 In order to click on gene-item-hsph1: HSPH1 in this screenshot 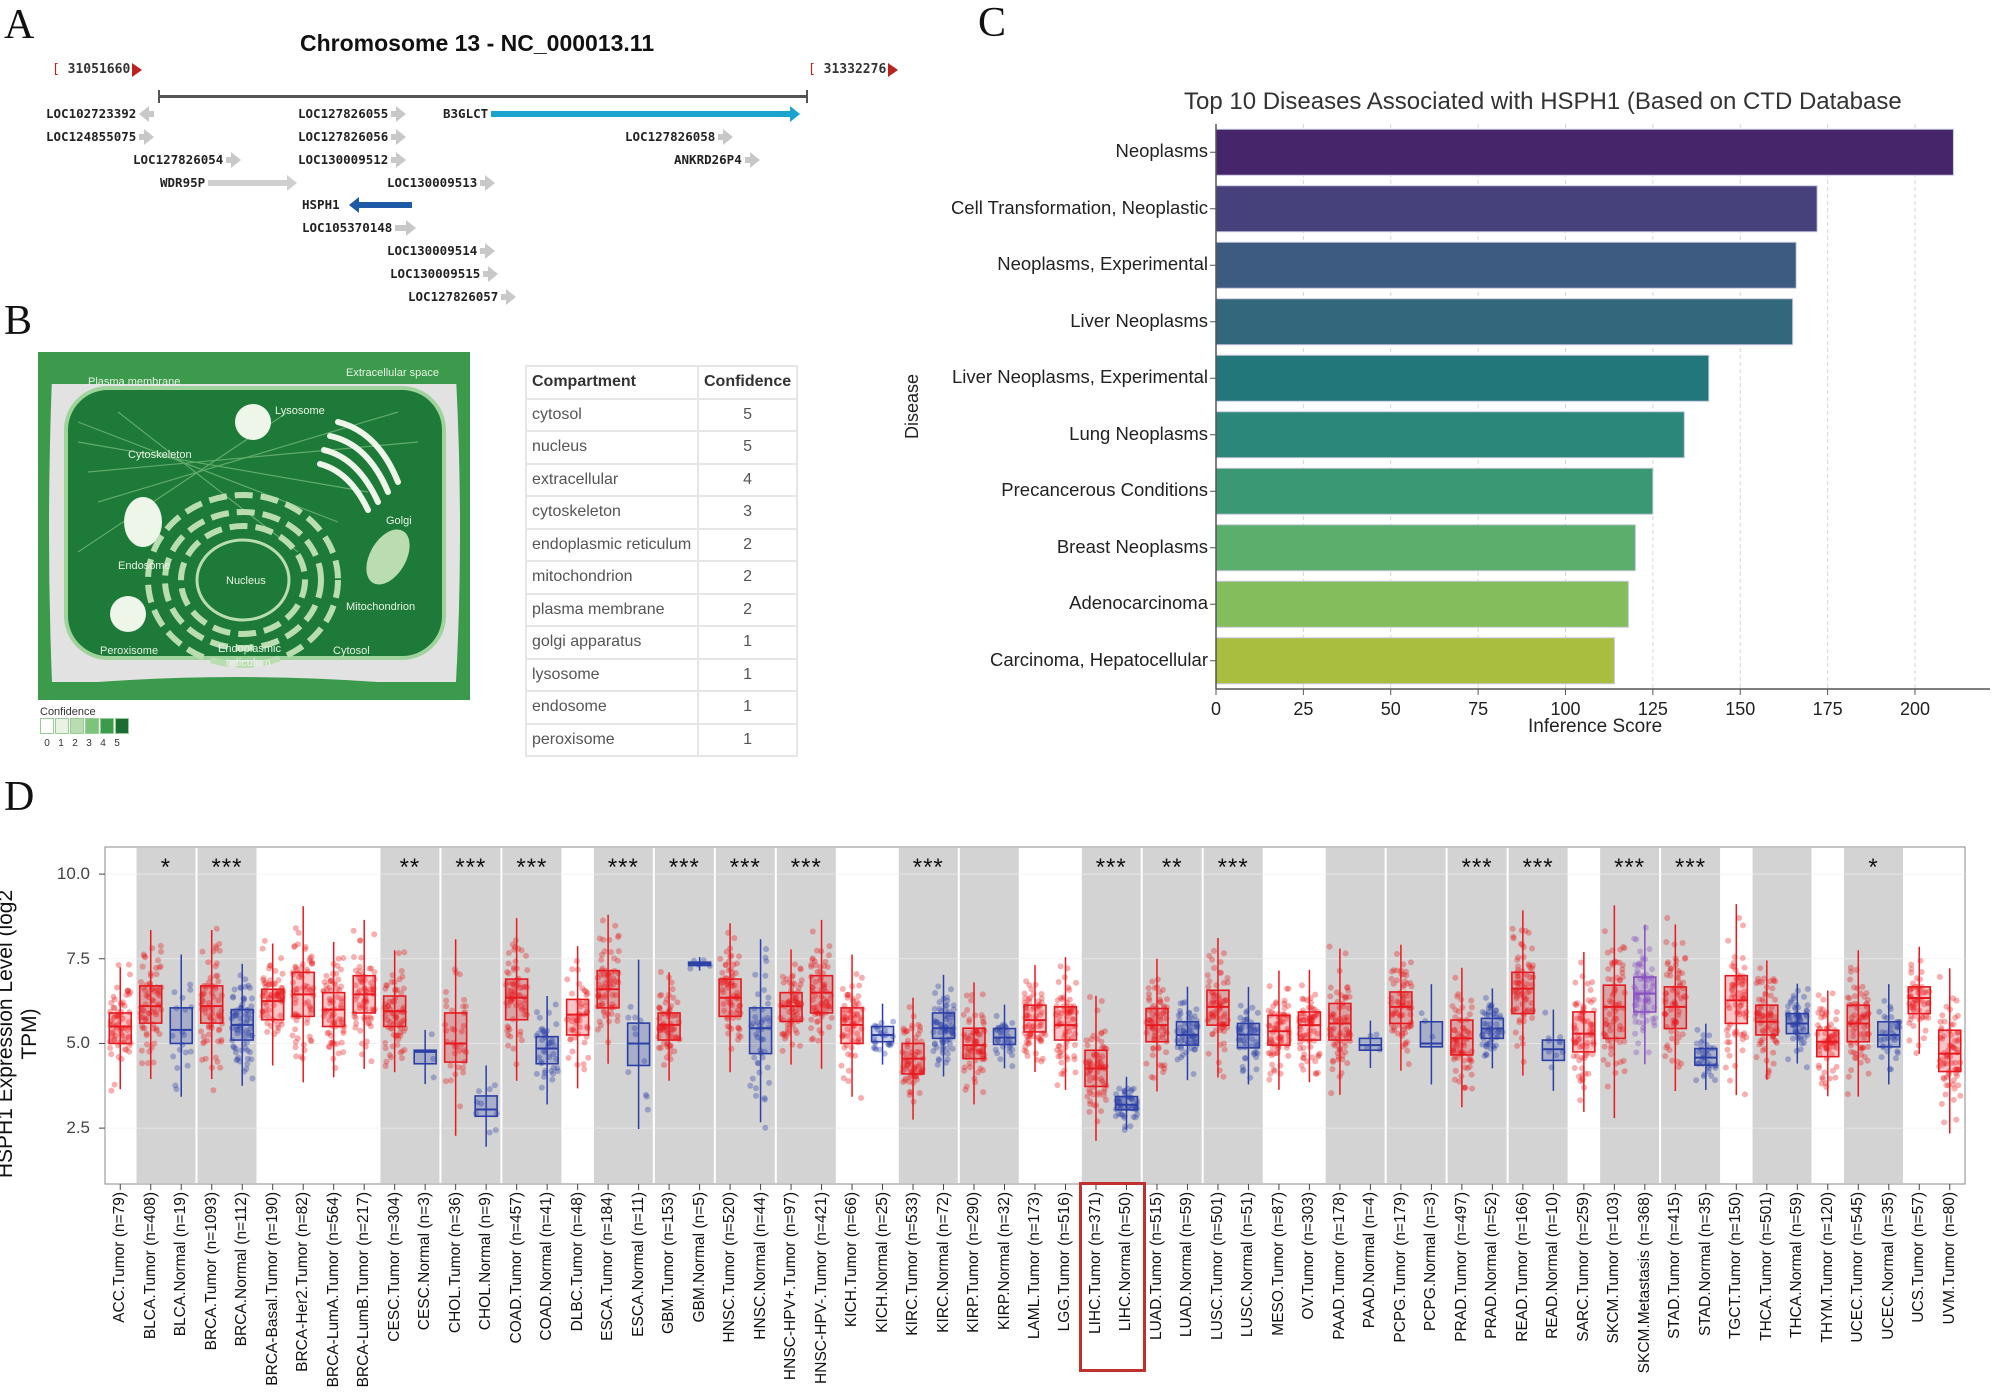, I will do `click(357, 204)`.